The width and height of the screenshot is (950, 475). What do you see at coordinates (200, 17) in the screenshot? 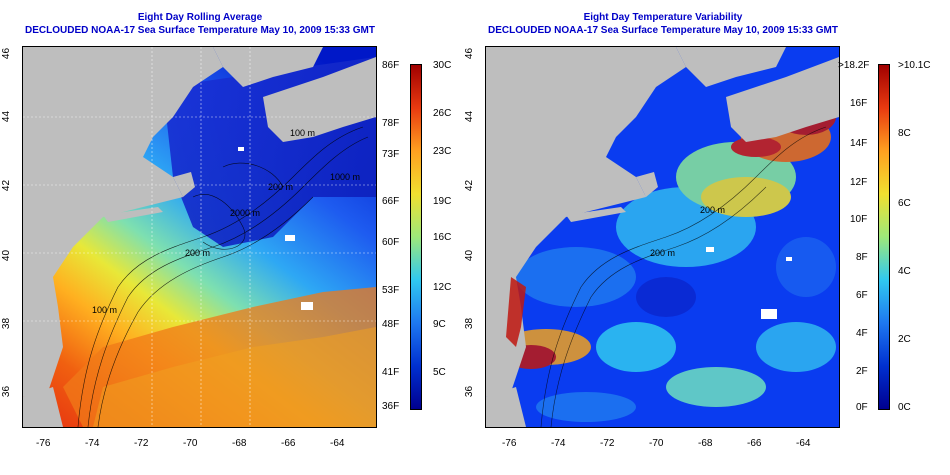
I see `left-title-line1: Eight Day Rolling Average` at bounding box center [200, 17].